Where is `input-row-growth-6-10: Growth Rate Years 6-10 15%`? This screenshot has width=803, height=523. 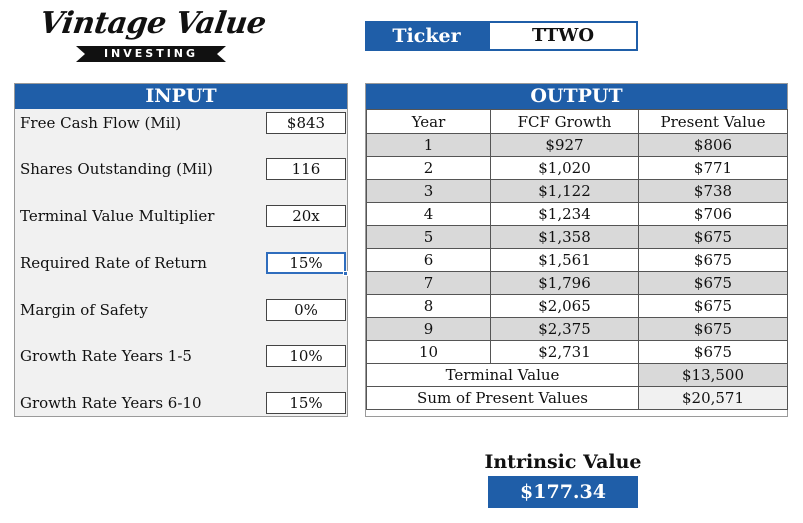
input-row-growth-6-10: Growth Rate Years 6-10 15% is located at coordinates (181, 403).